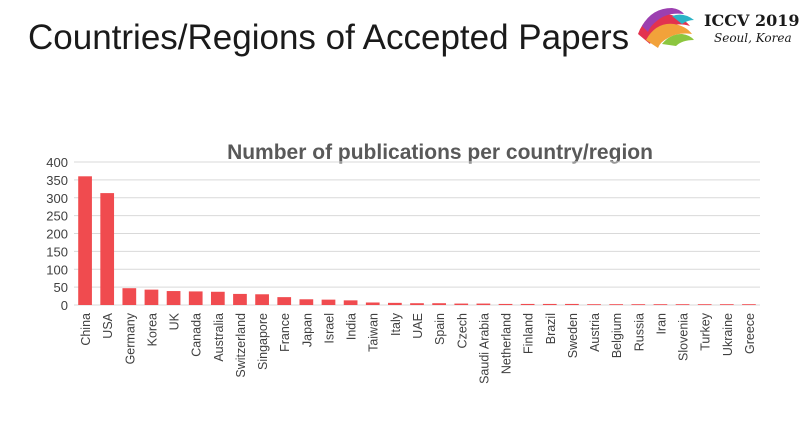 This screenshot has width=800, height=446. What do you see at coordinates (666, 28) in the screenshot?
I see `logo-emblem` at bounding box center [666, 28].